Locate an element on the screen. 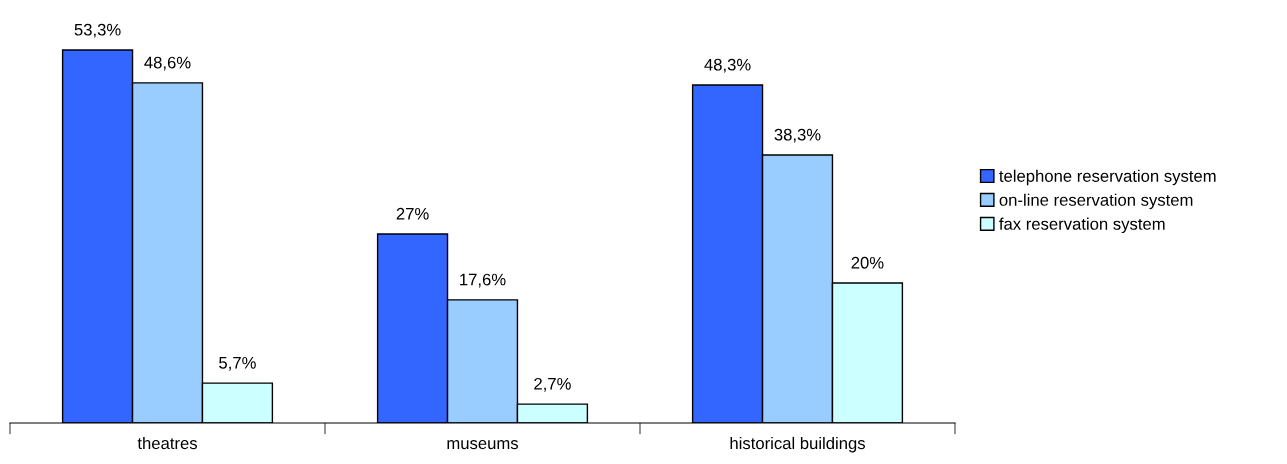  x-tick-label: theatres is located at coordinates (167, 443).